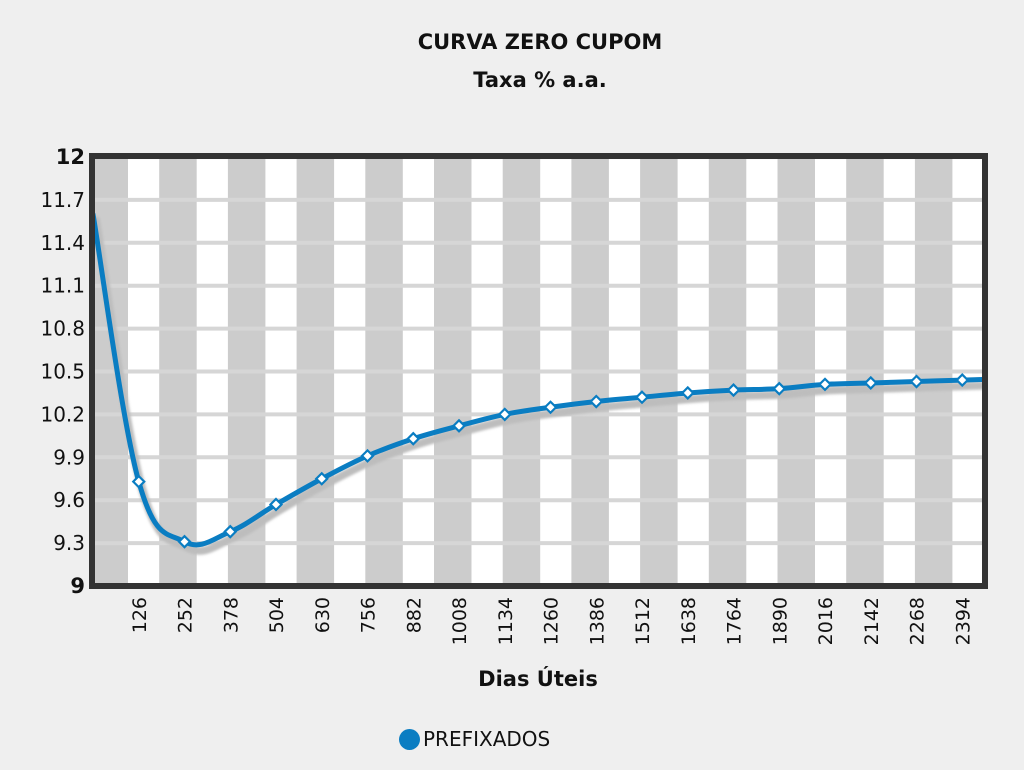  I want to click on x-tick-label: 1008, so click(460, 621).